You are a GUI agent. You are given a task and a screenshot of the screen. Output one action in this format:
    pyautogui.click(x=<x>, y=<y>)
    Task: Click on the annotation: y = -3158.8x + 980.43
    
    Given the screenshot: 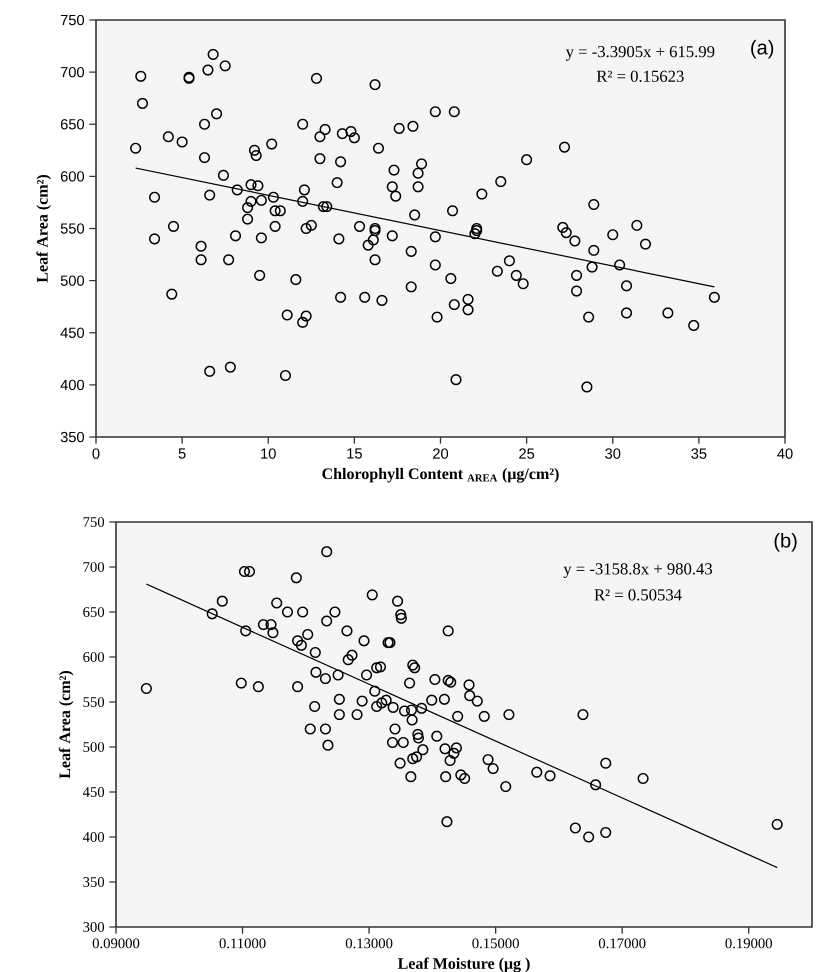 What is the action you would take?
    pyautogui.click(x=638, y=570)
    